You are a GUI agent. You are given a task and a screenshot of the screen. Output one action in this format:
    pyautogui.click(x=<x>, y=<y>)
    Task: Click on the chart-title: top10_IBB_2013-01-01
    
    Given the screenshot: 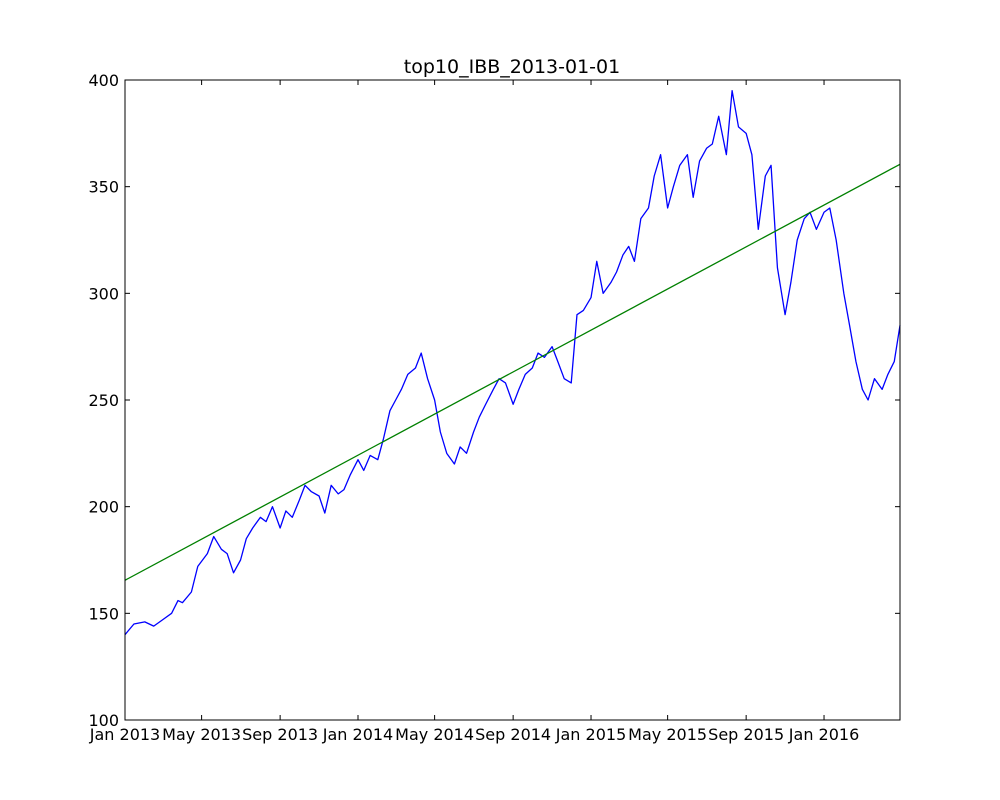 What is the action you would take?
    pyautogui.click(x=512, y=67)
    